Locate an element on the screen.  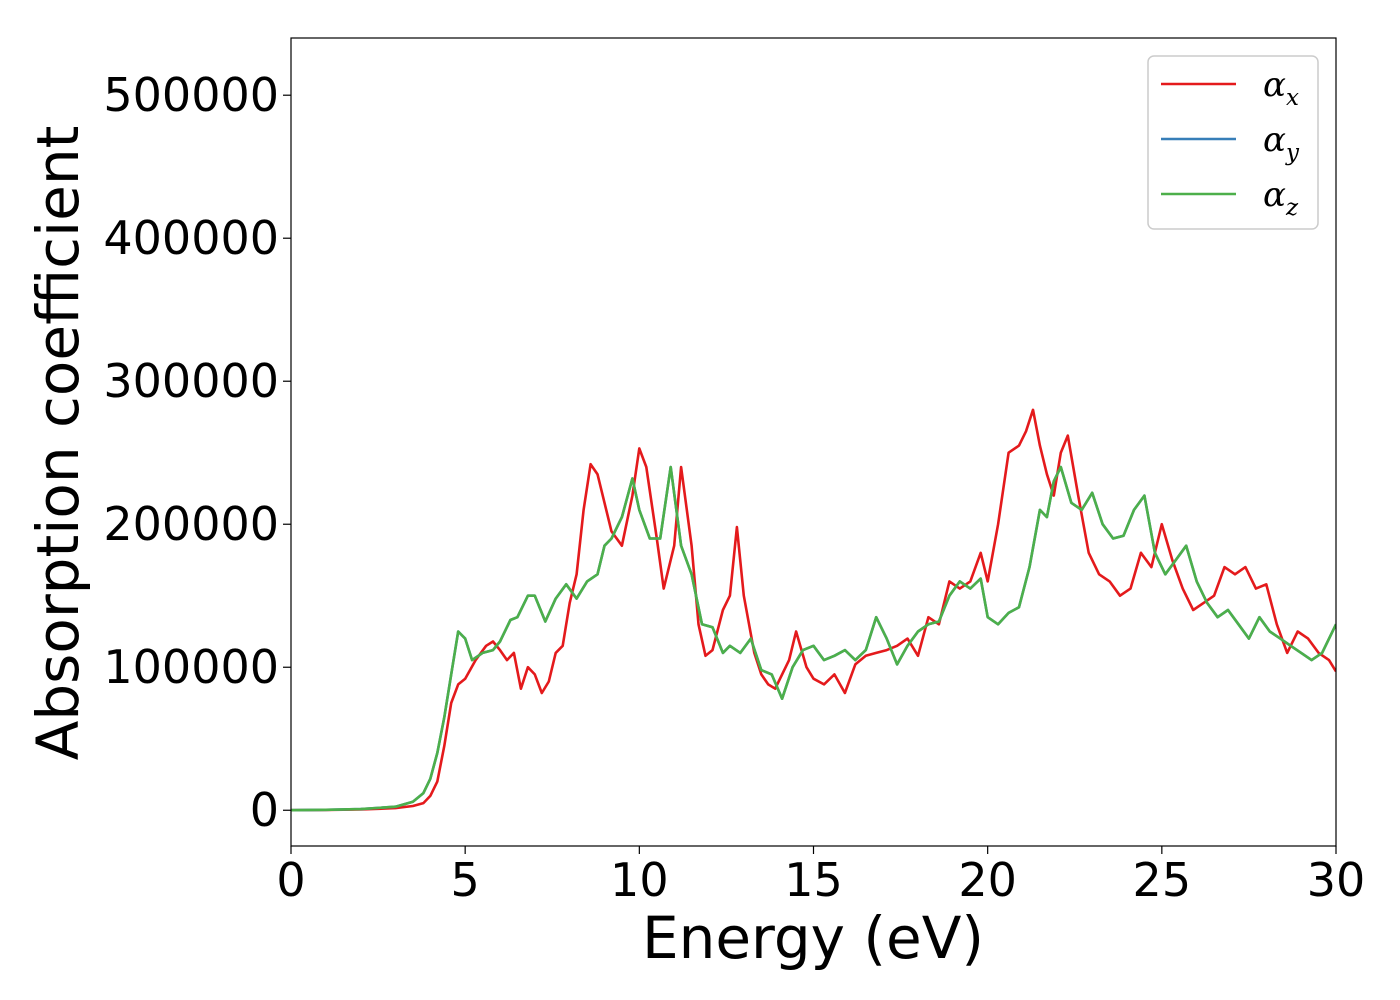
x-tick-label: 5 is located at coordinates (465, 880).